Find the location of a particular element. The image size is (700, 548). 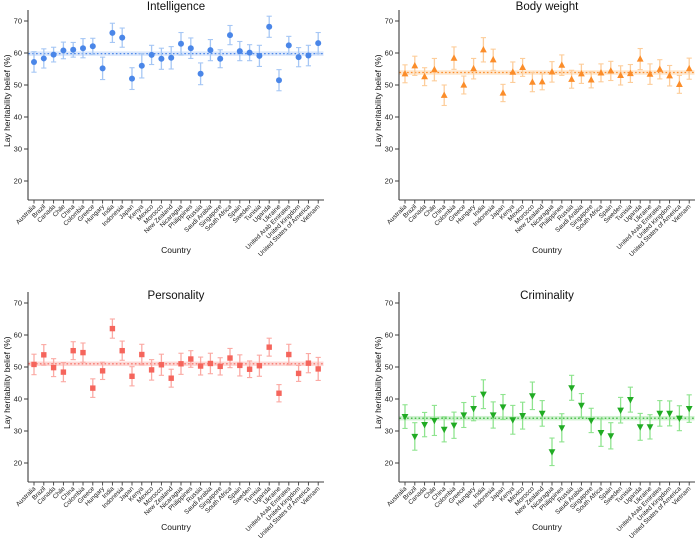

panel-title-intelligence: Intelligence is located at coordinates (176, 7).